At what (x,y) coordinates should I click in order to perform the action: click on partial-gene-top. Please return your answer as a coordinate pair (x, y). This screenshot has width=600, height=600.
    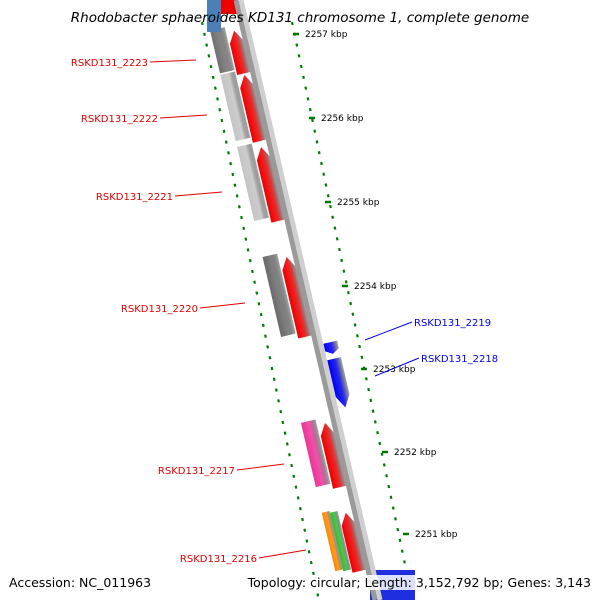
    Looking at the image, I should click on (229, 7).